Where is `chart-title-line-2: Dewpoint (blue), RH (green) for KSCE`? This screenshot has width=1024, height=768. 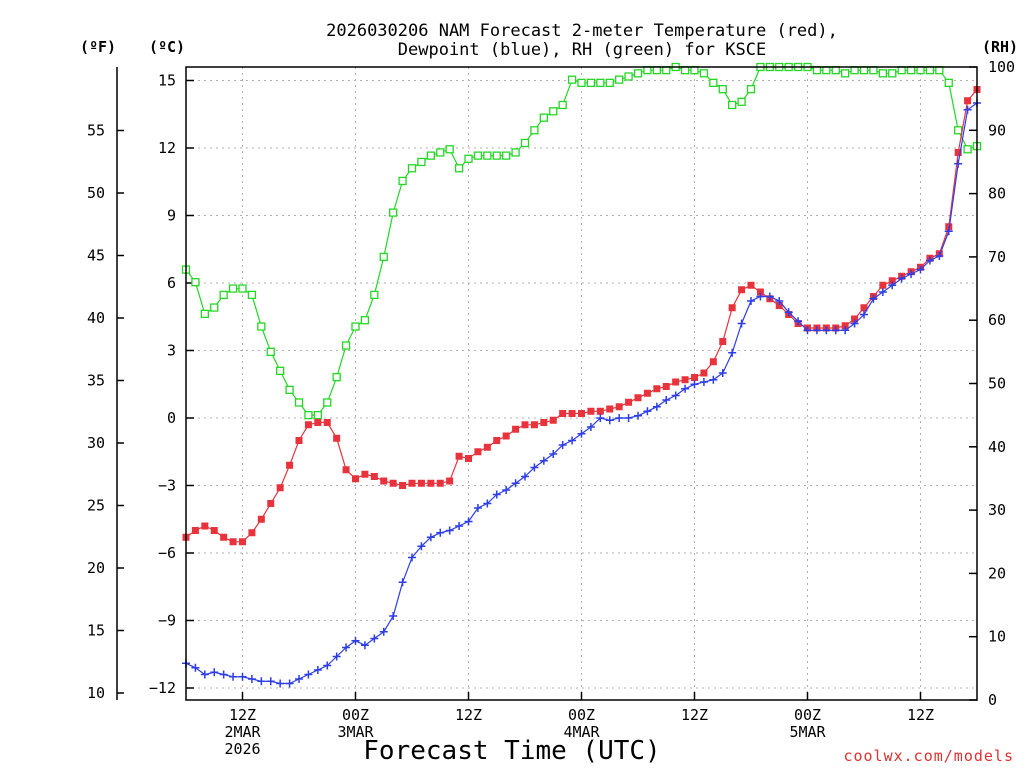
chart-title-line-2: Dewpoint (blue), RH (green) for KSCE is located at coordinates (582, 50).